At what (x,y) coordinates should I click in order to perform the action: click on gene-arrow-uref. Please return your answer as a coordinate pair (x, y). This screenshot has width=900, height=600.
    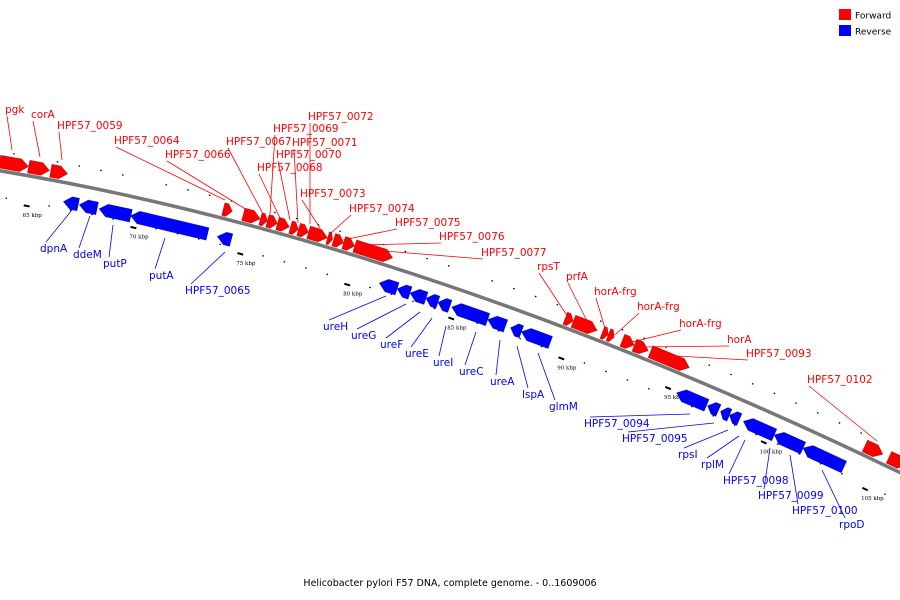
    Looking at the image, I should click on (419, 296).